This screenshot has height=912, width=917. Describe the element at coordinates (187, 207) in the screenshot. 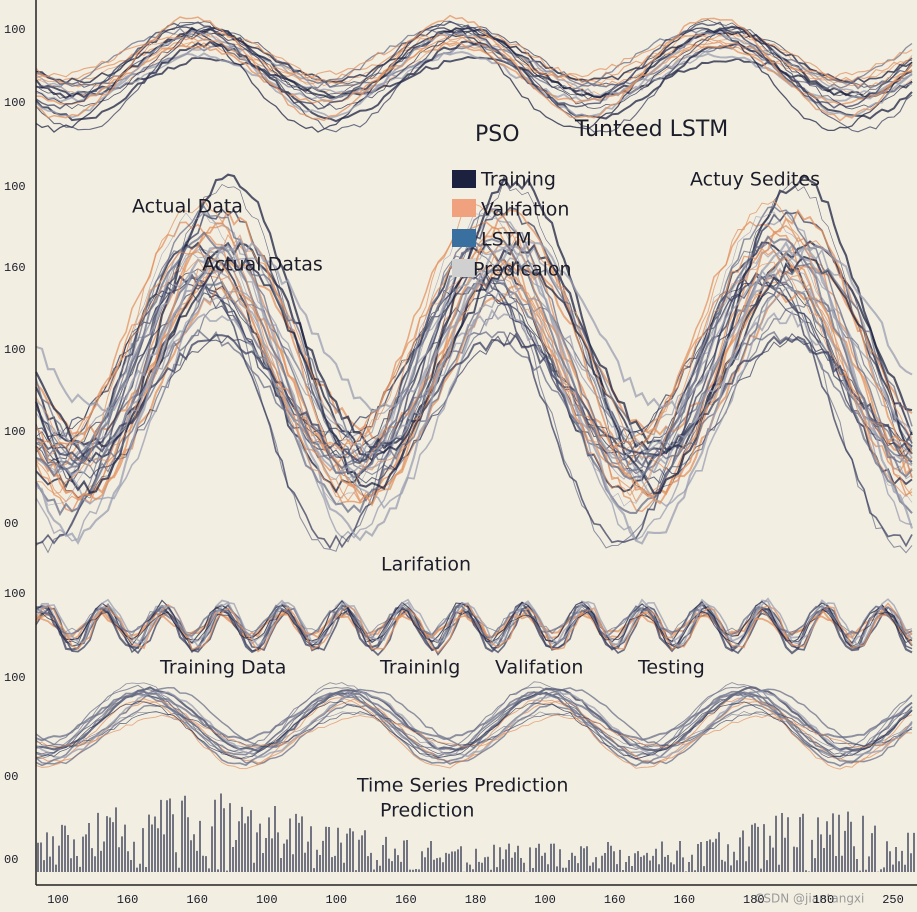

I see `annotation: Actual Data` at that location.